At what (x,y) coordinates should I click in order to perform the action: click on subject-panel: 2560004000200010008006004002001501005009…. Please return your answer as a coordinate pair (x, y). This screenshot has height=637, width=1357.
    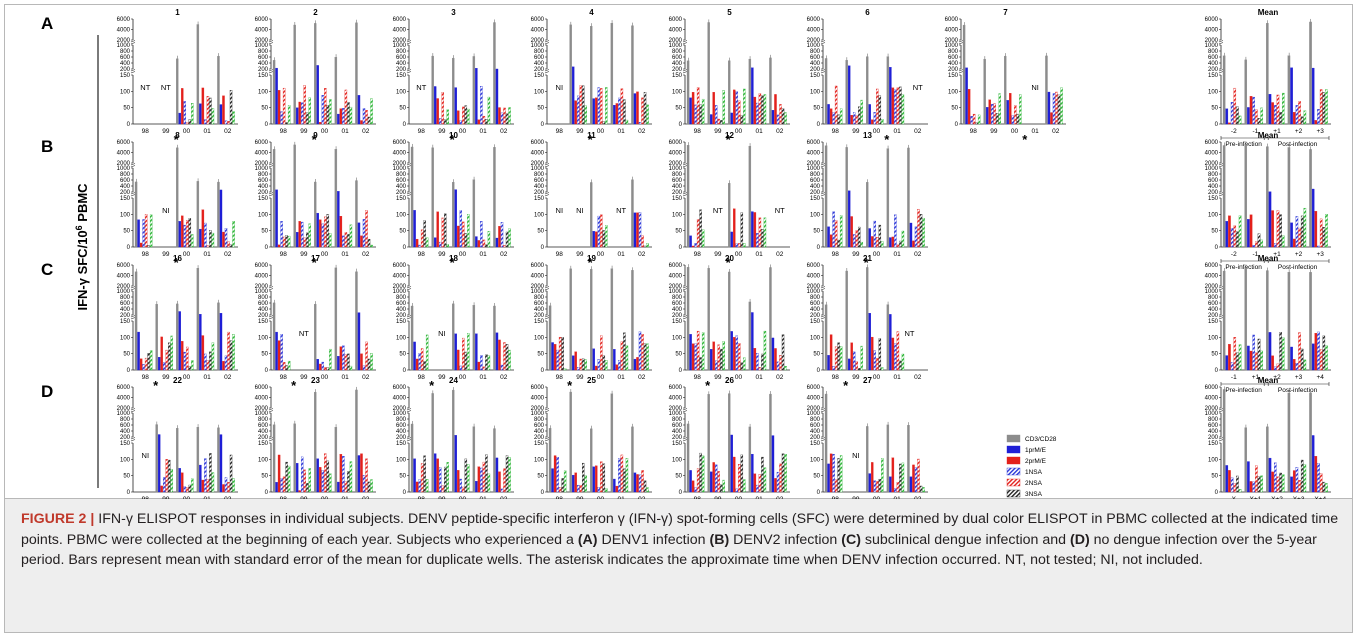
    Looking at the image, I should click on (591, 438).